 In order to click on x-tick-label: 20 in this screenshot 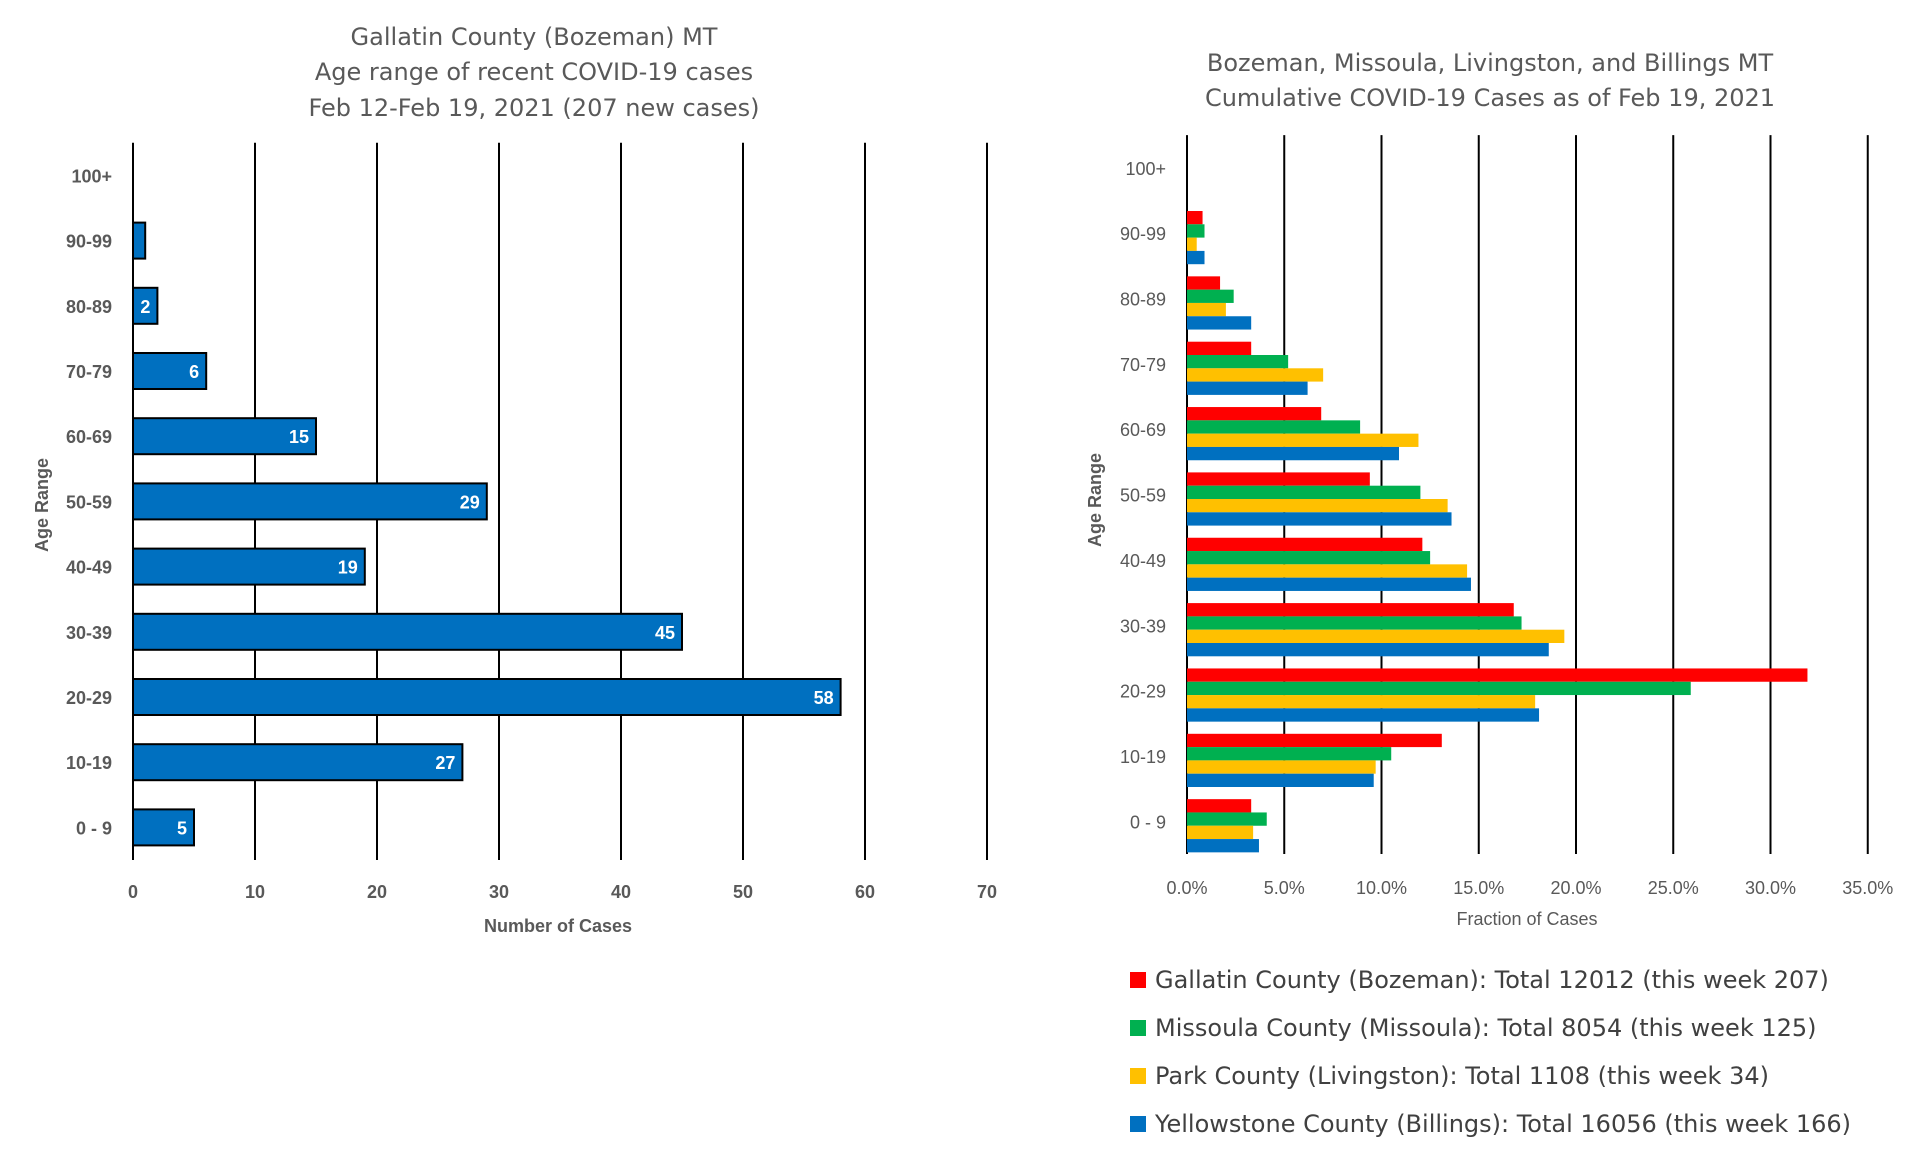, I will do `click(377, 892)`.